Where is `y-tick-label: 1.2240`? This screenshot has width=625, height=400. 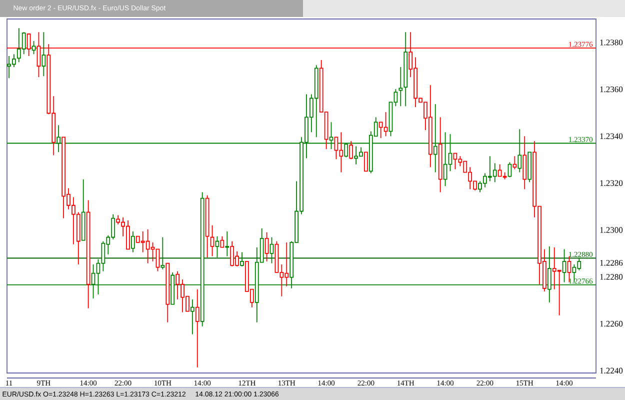 y-tick-label: 1.2240 is located at coordinates (611, 371).